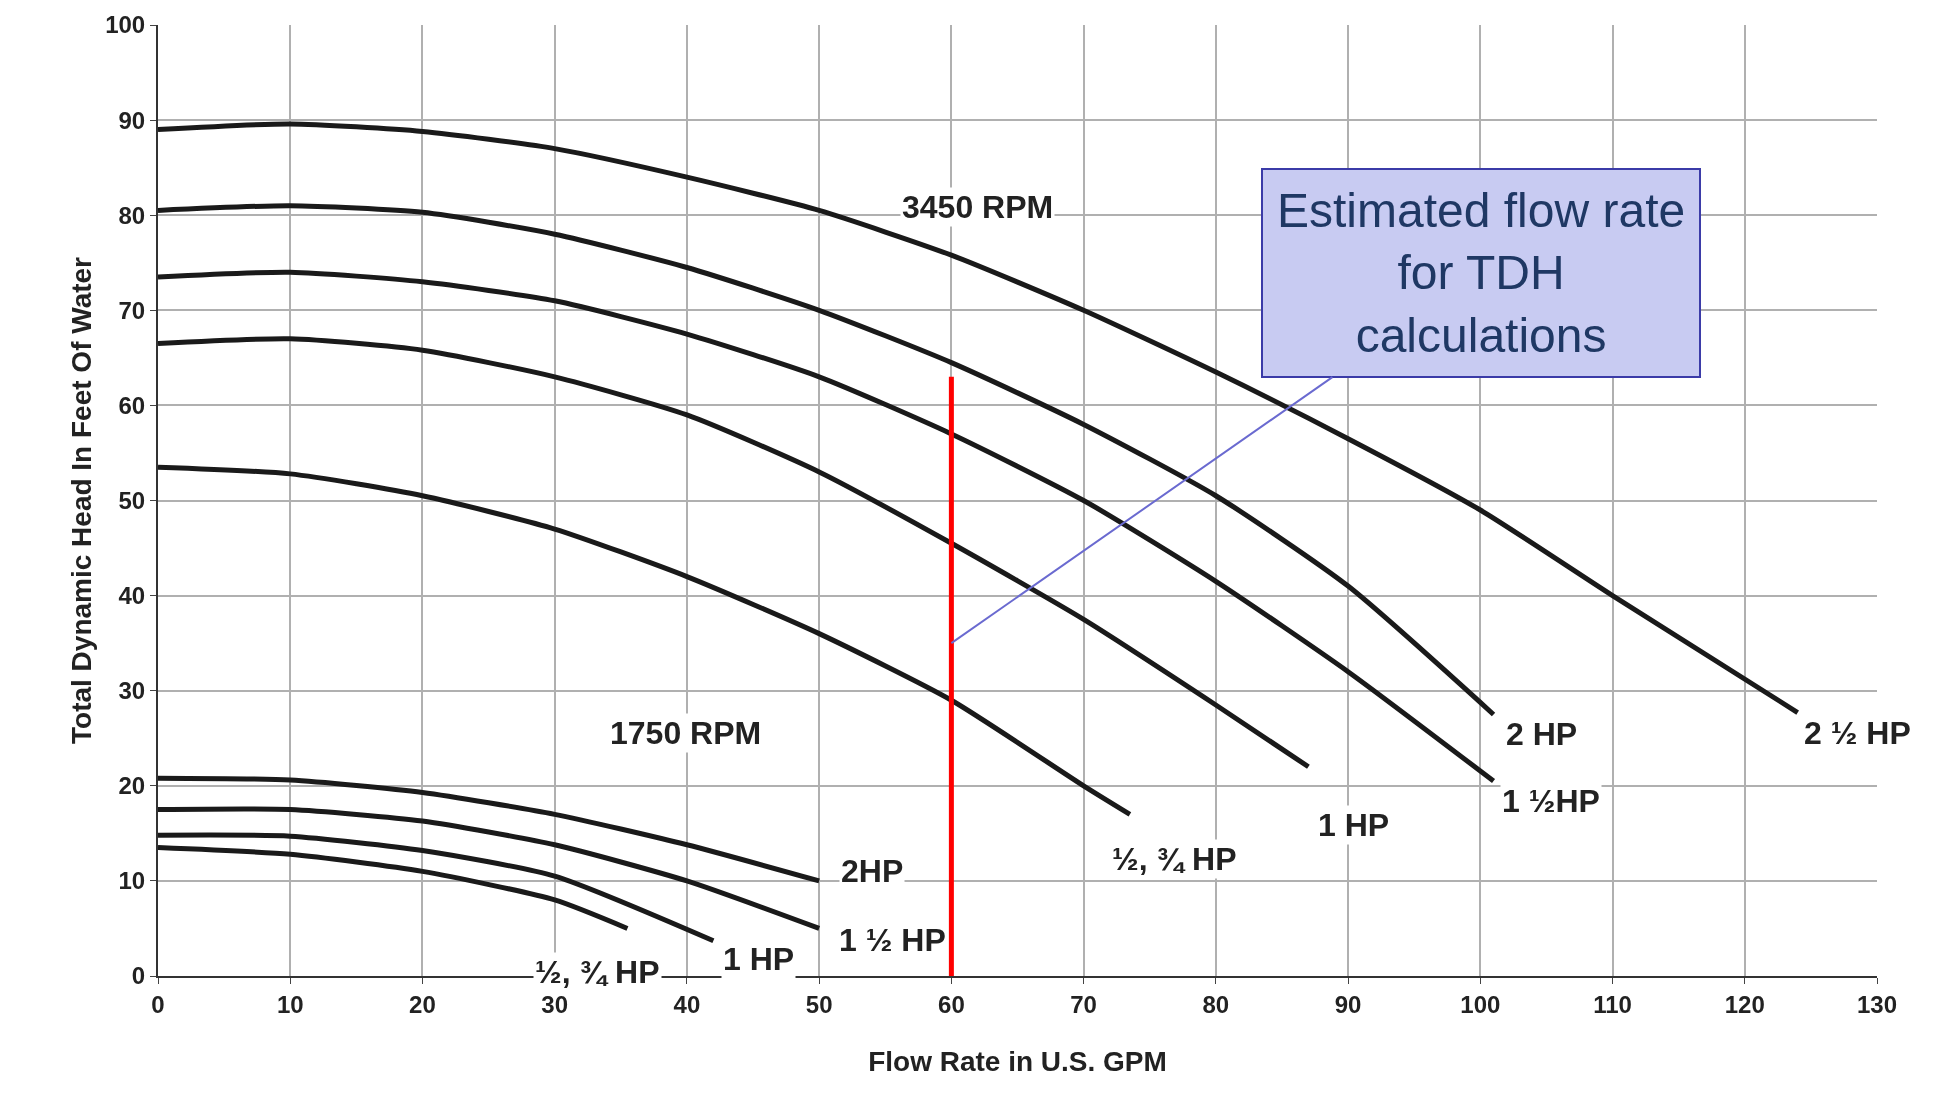 This screenshot has height=1098, width=1952. I want to click on series-label: 2 ½ HP, so click(1857, 733).